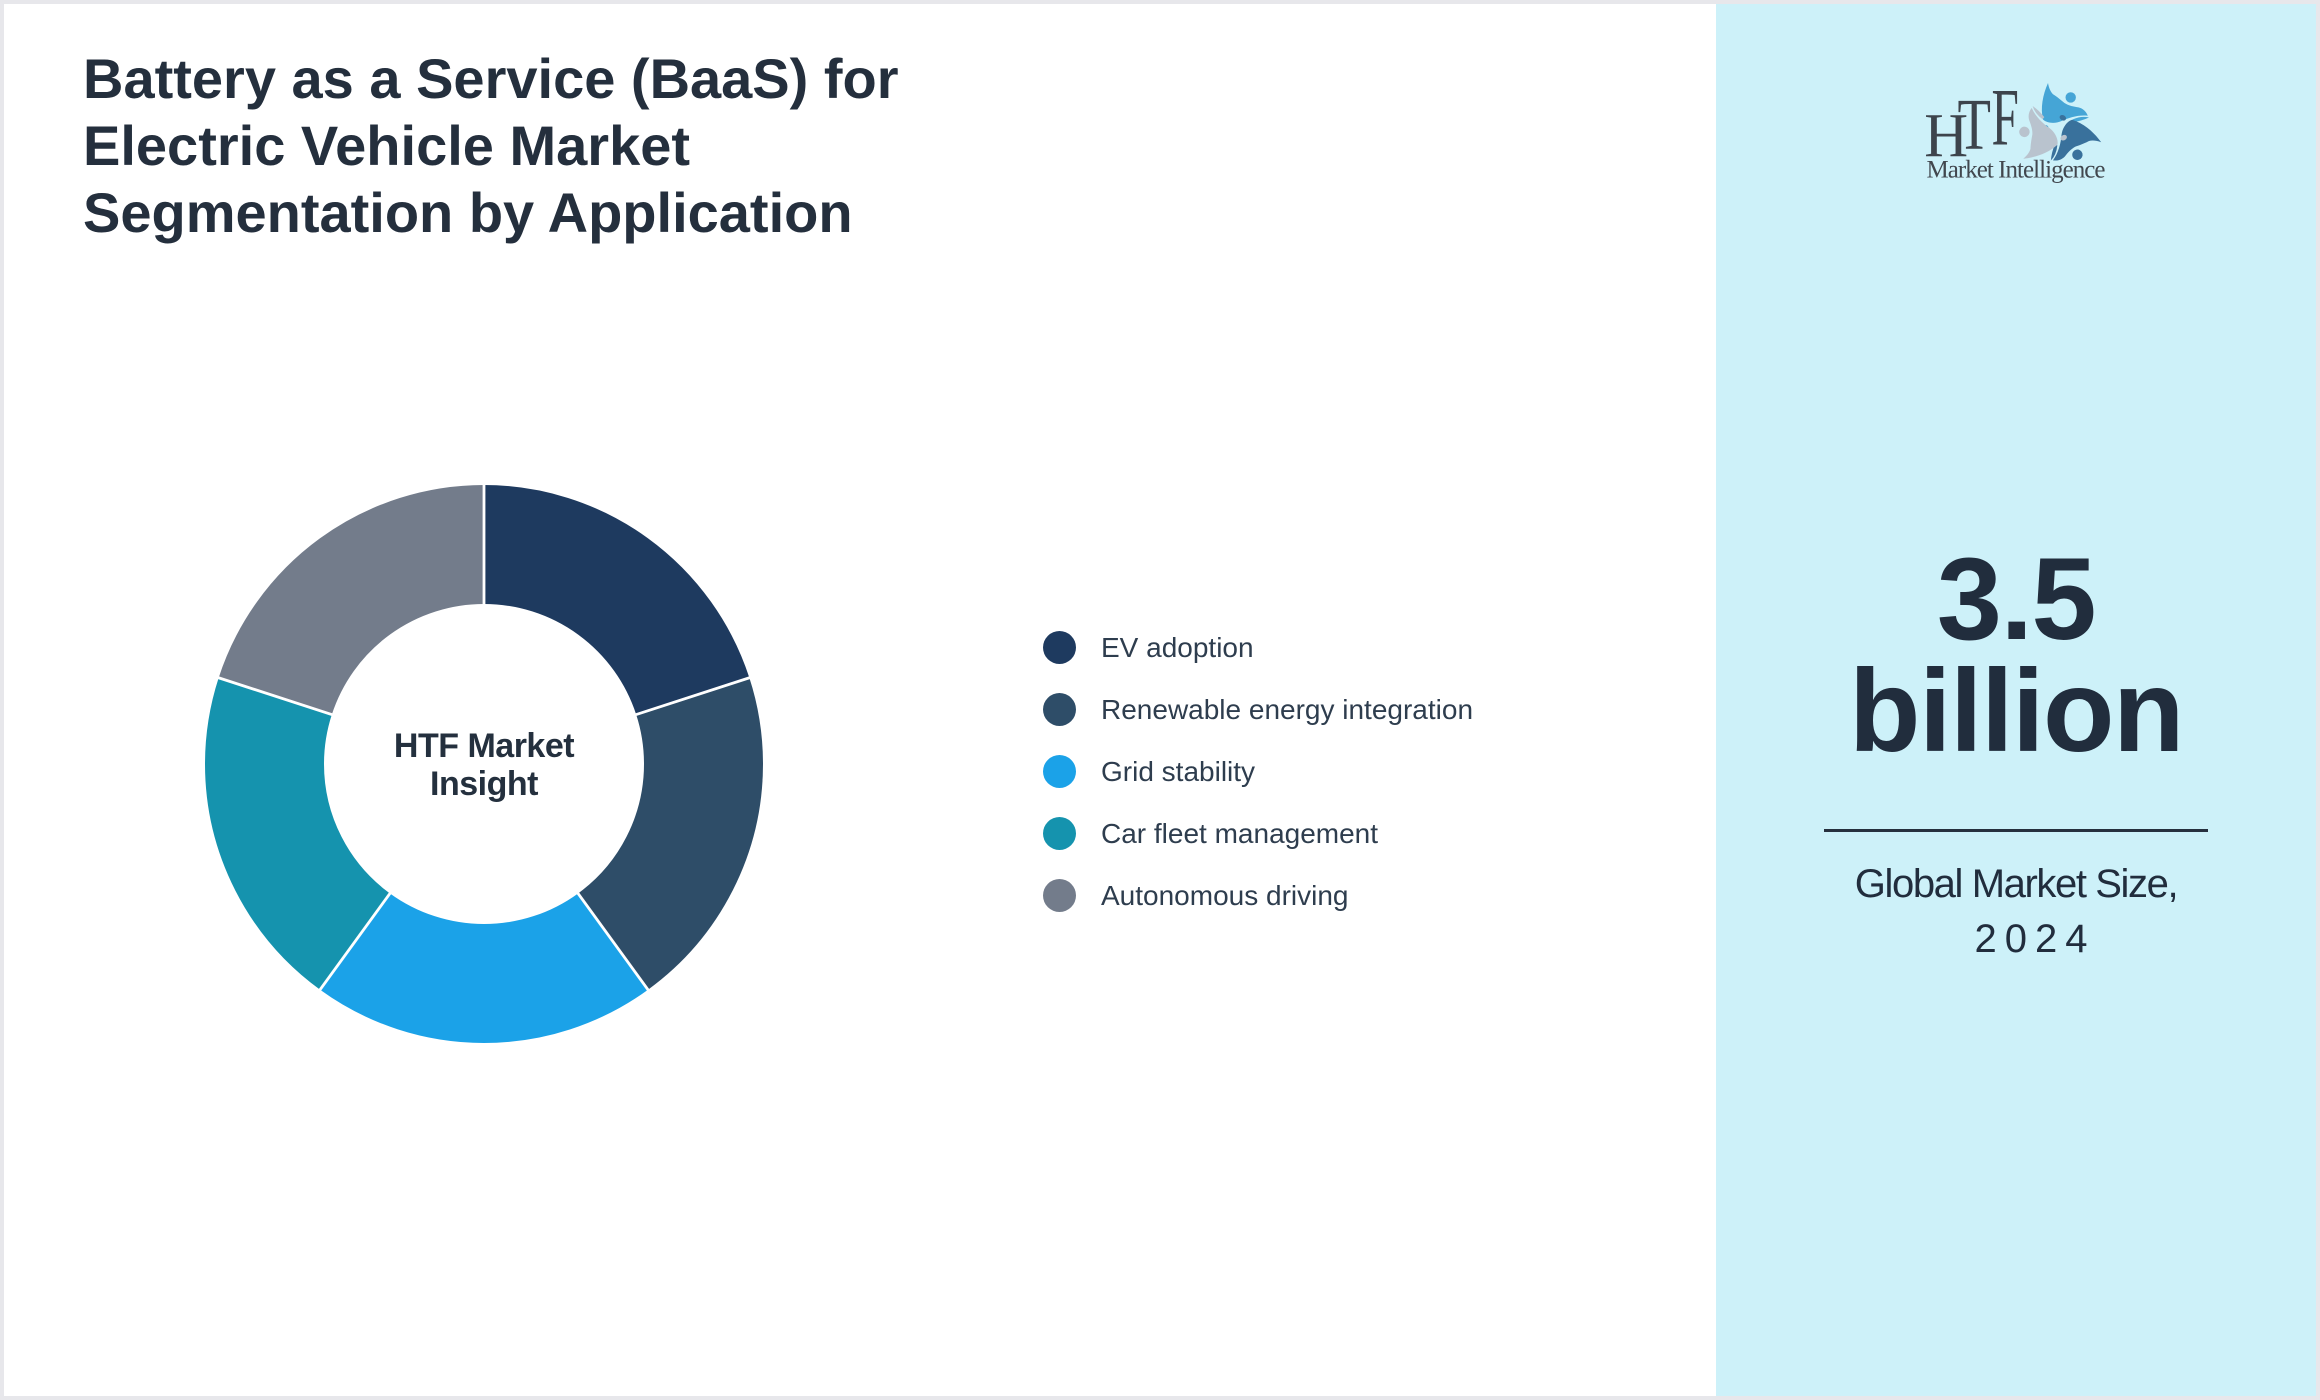 This screenshot has height=1400, width=2320. What do you see at coordinates (2016, 169) in the screenshot?
I see `svg-text: Market Intelligence` at bounding box center [2016, 169].